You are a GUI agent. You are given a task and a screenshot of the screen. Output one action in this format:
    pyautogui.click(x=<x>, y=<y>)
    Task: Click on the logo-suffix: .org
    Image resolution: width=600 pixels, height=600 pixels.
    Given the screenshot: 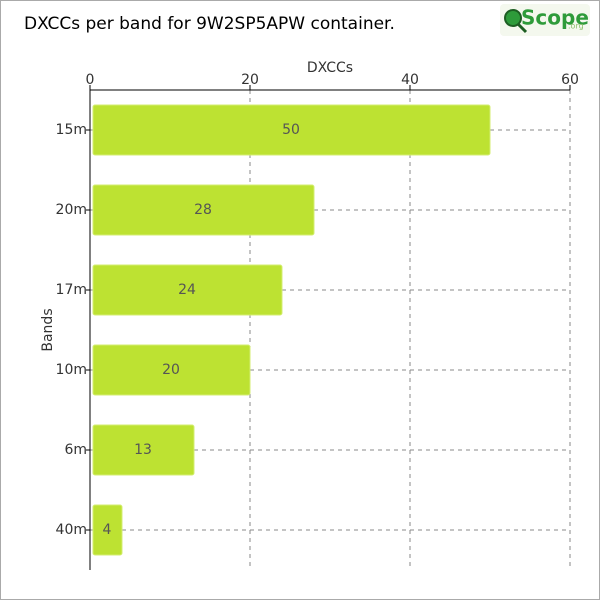 What is the action you would take?
    pyautogui.click(x=576, y=26)
    